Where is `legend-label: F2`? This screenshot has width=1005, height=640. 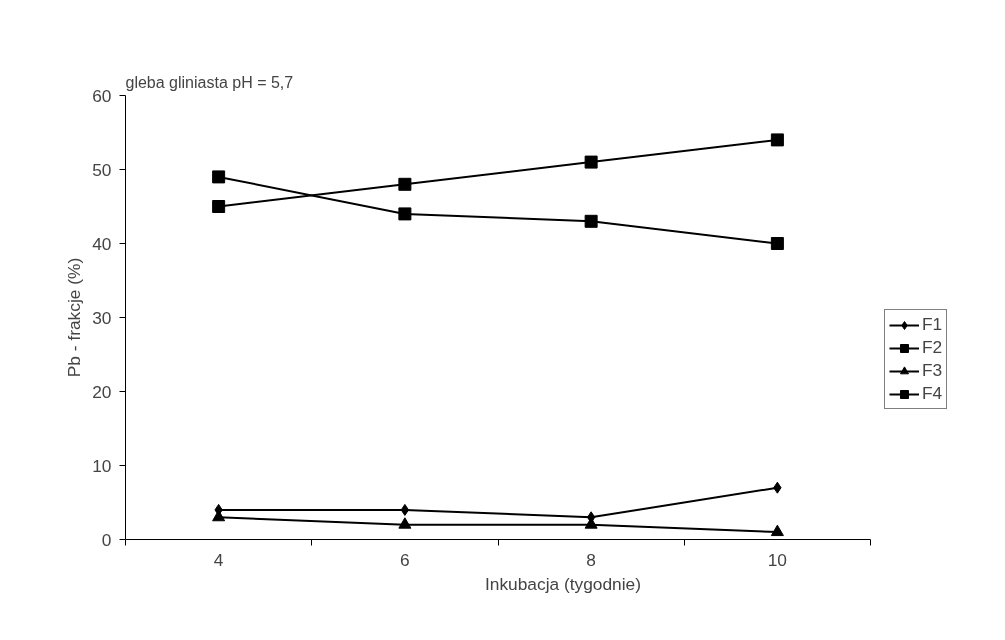 legend-label: F2 is located at coordinates (932, 347).